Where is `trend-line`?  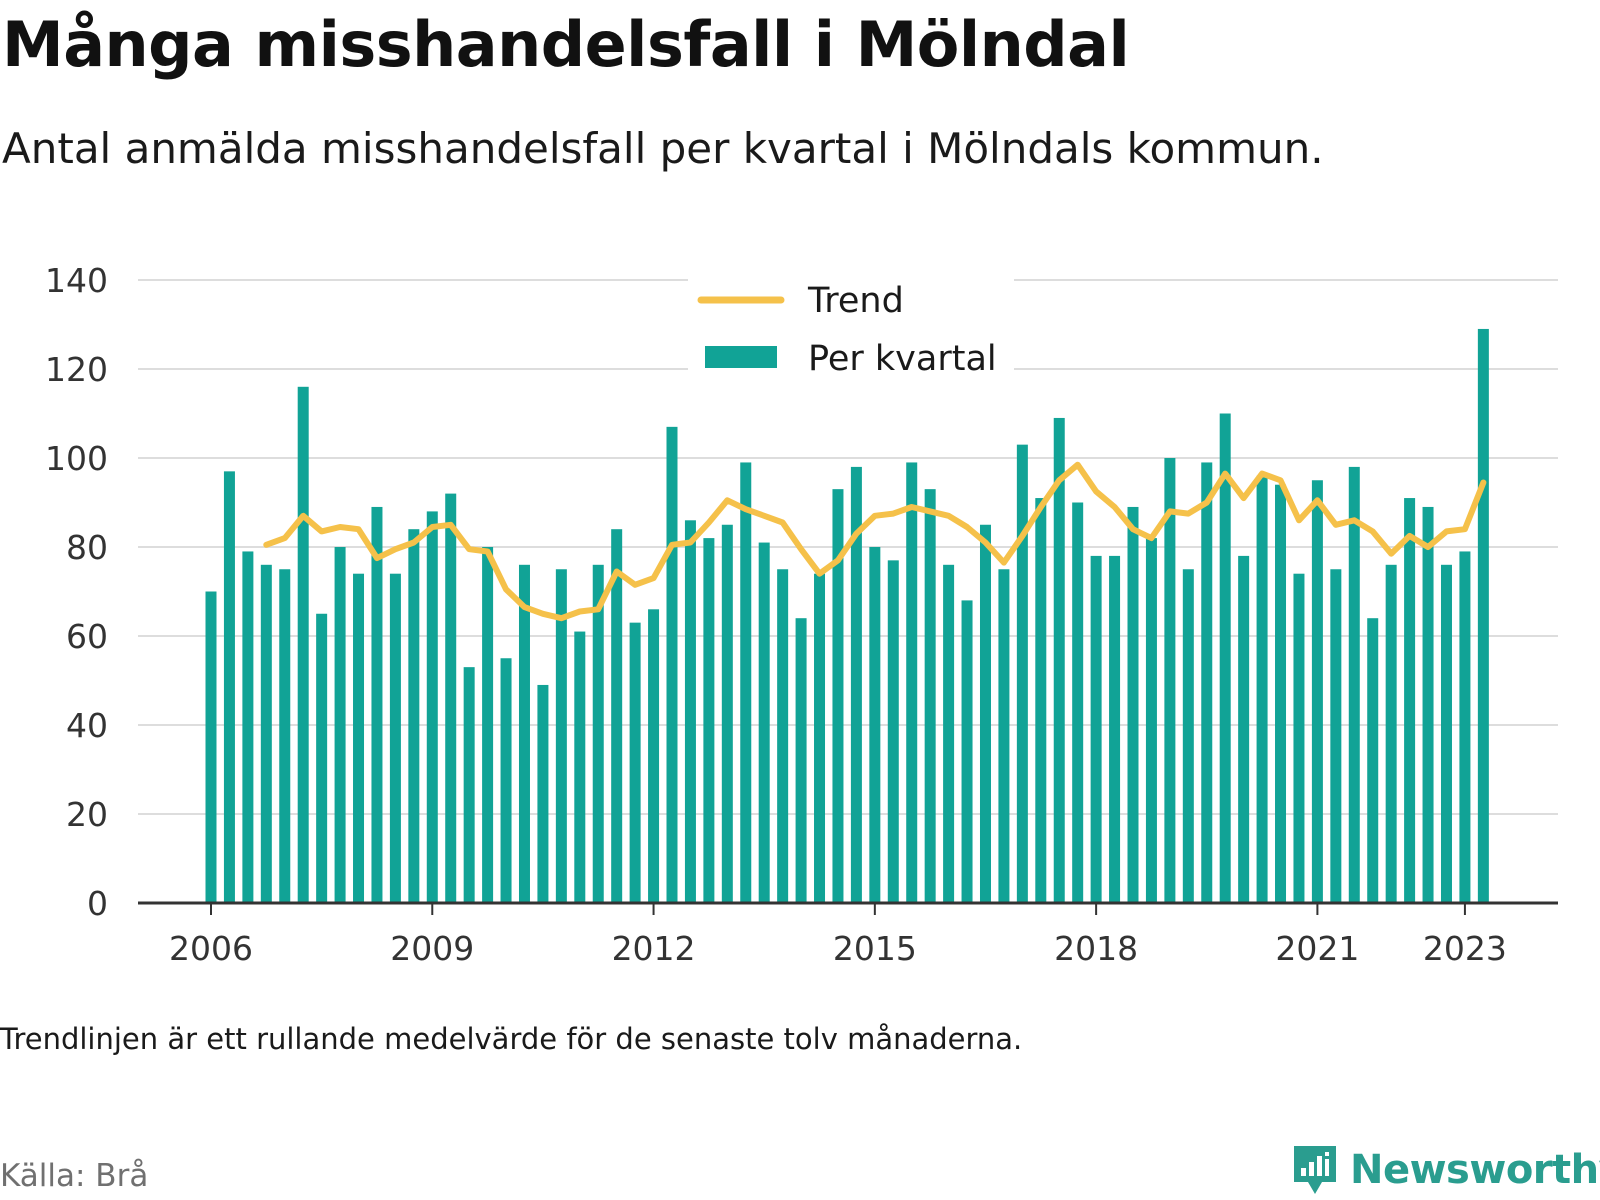 trend-line is located at coordinates (875, 541).